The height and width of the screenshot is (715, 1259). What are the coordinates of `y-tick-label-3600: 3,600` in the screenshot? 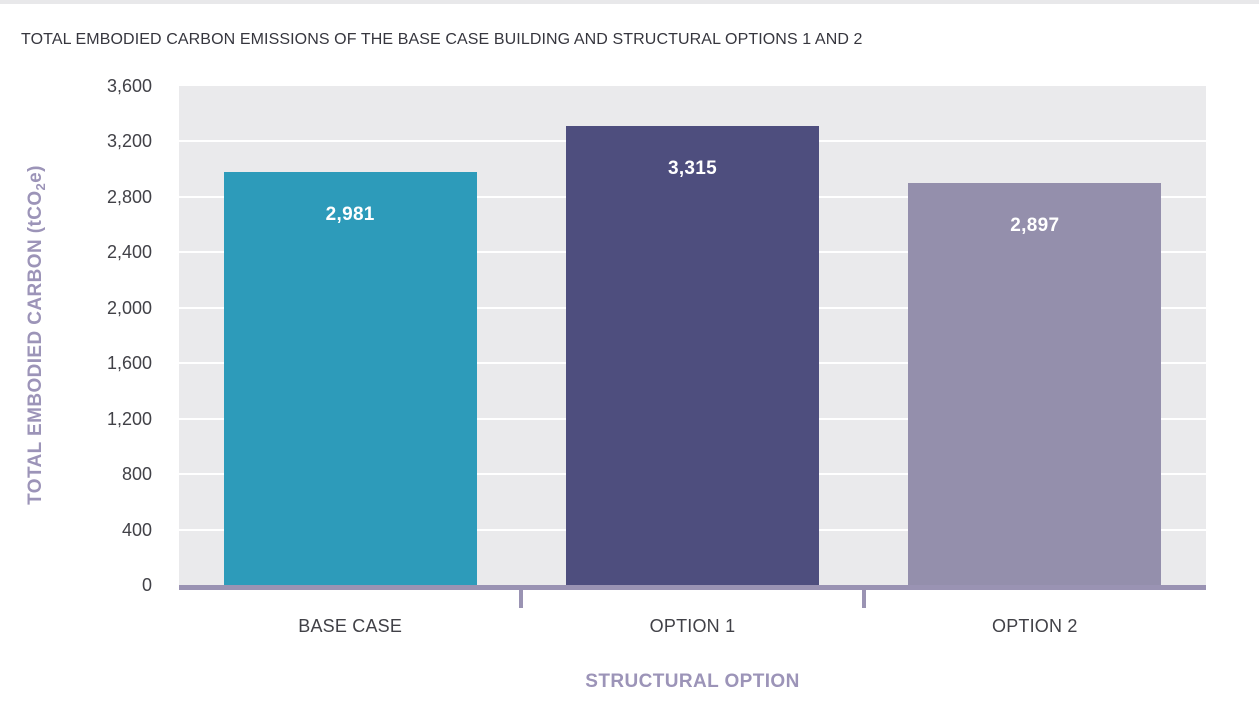 It's located at (129, 86).